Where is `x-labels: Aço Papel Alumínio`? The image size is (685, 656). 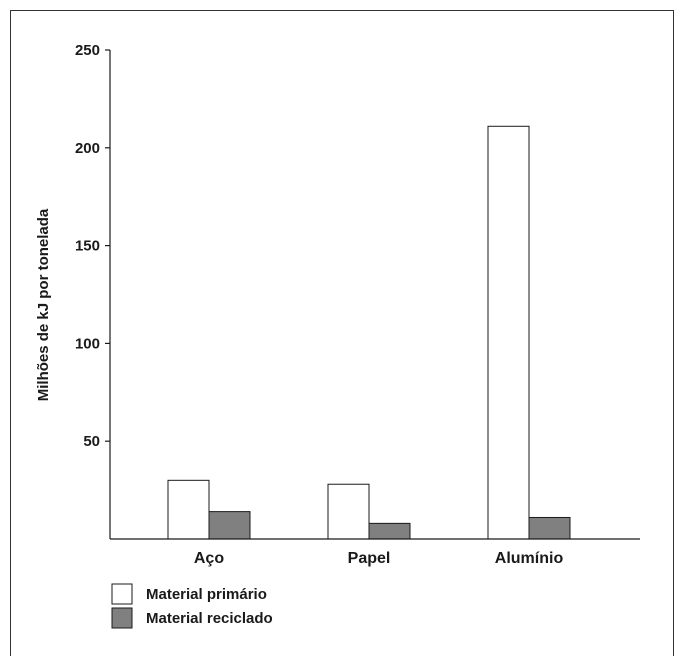
x-labels: Aço Papel Alumínio is located at coordinates (379, 558).